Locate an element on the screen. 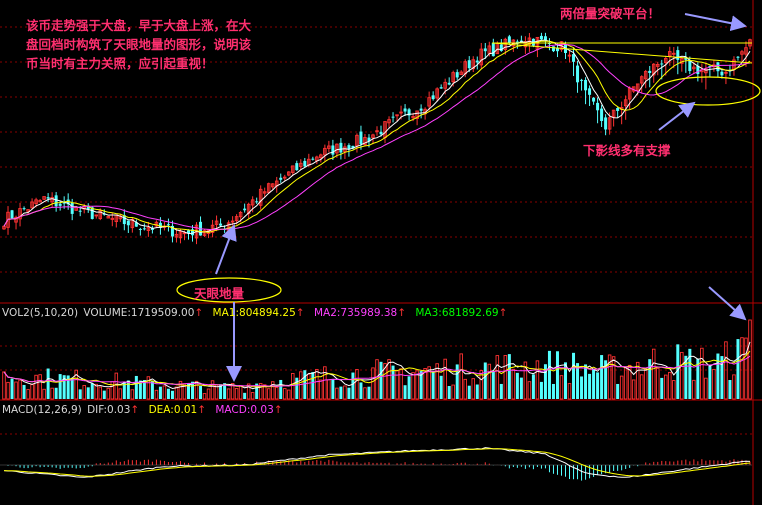  volume-ma1: MA1:804894.25 is located at coordinates (254, 313).